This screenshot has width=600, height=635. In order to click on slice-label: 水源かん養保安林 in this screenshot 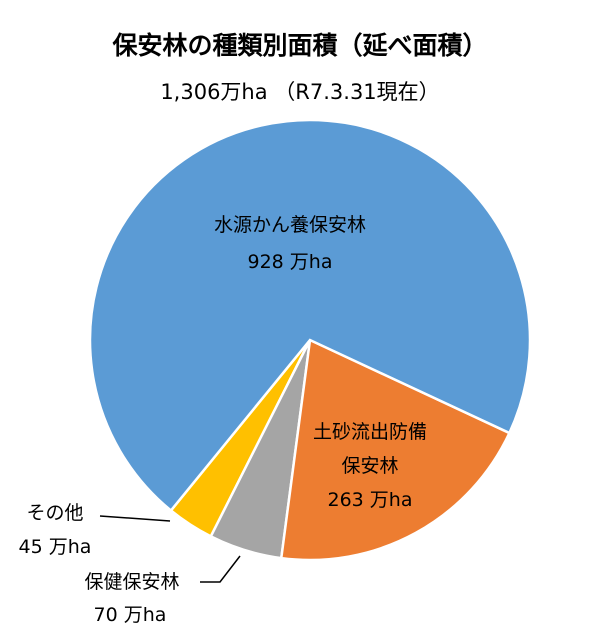, I will do `click(289, 225)`.